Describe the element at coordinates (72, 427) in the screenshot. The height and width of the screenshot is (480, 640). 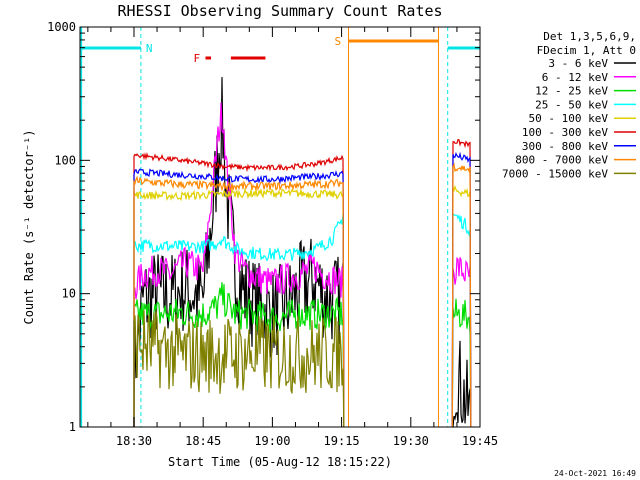
I see `y-tick-label: 1` at that location.